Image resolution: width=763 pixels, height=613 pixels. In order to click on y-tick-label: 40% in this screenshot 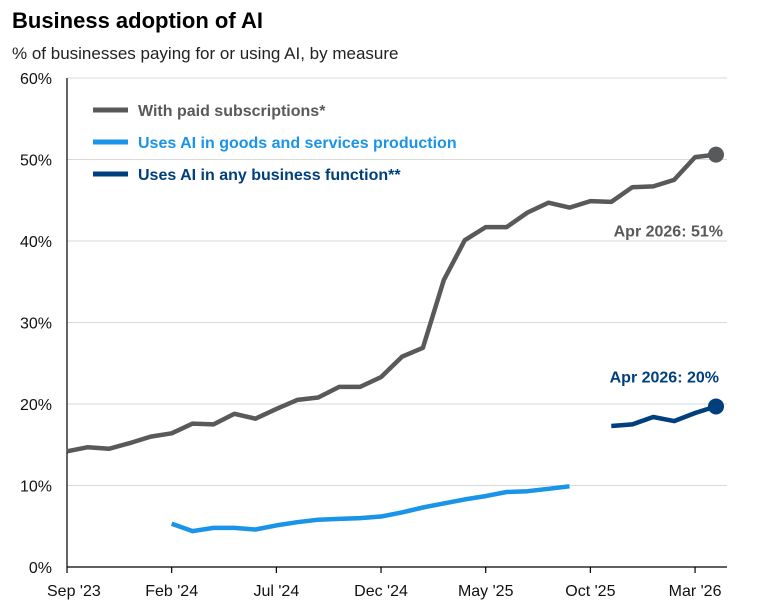, I will do `click(36, 242)`.